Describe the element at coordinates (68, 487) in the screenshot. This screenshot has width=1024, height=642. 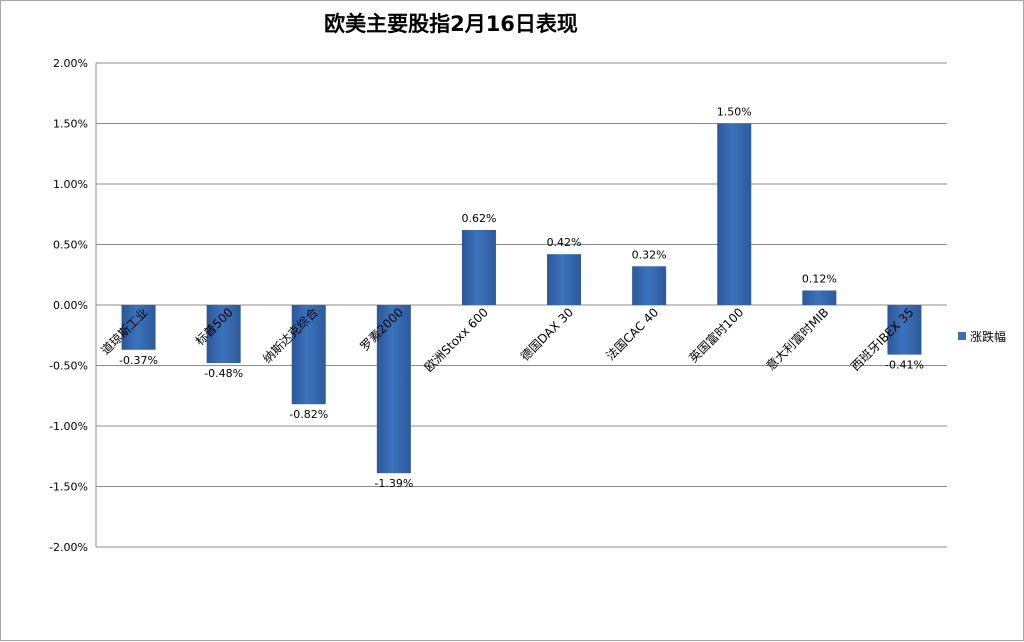
I see `y-tick-label: -1.50%` at that location.